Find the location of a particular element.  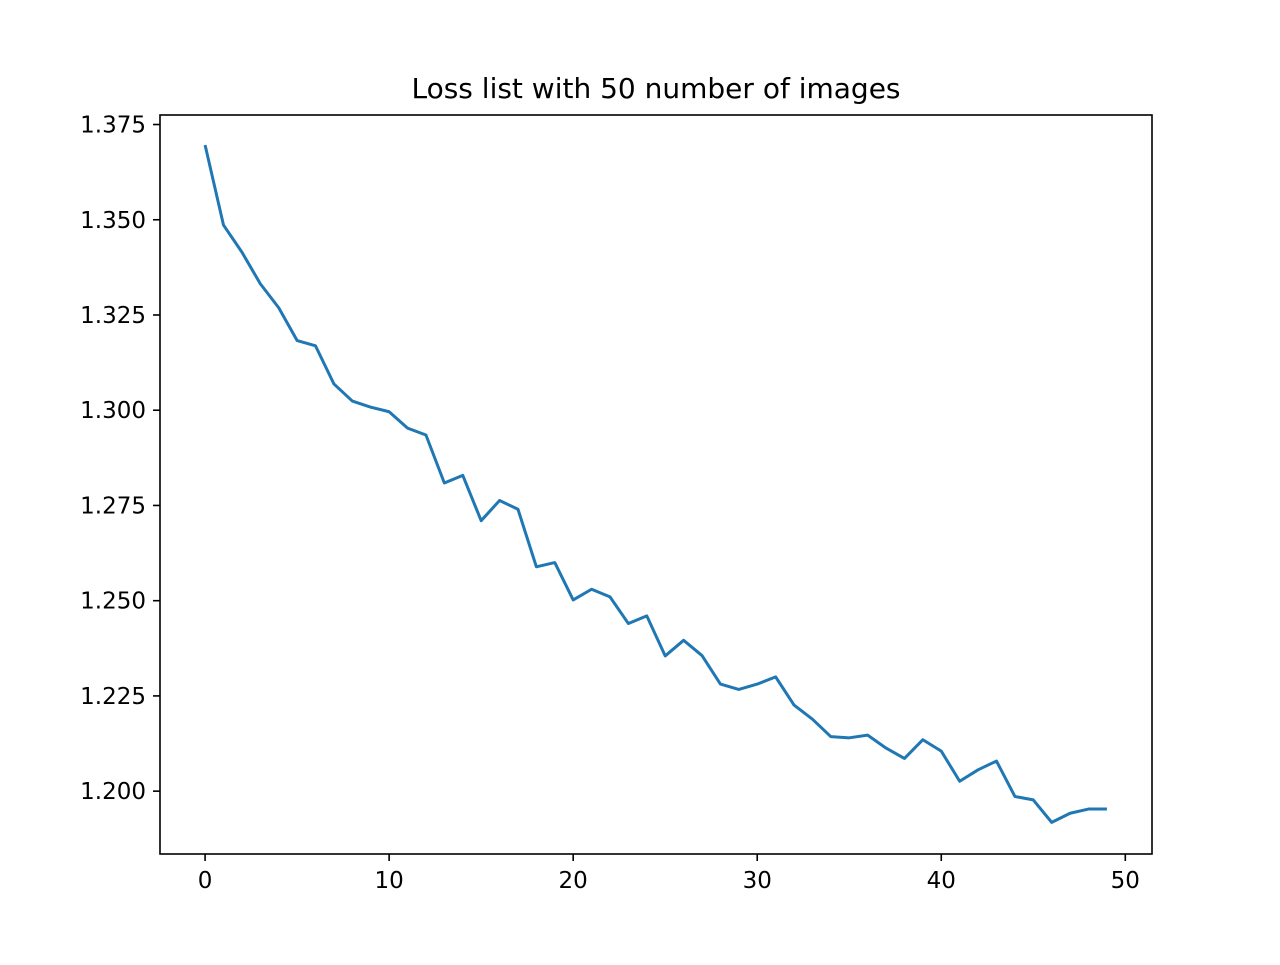

y-tick-label: 1.225 is located at coordinates (113, 697).